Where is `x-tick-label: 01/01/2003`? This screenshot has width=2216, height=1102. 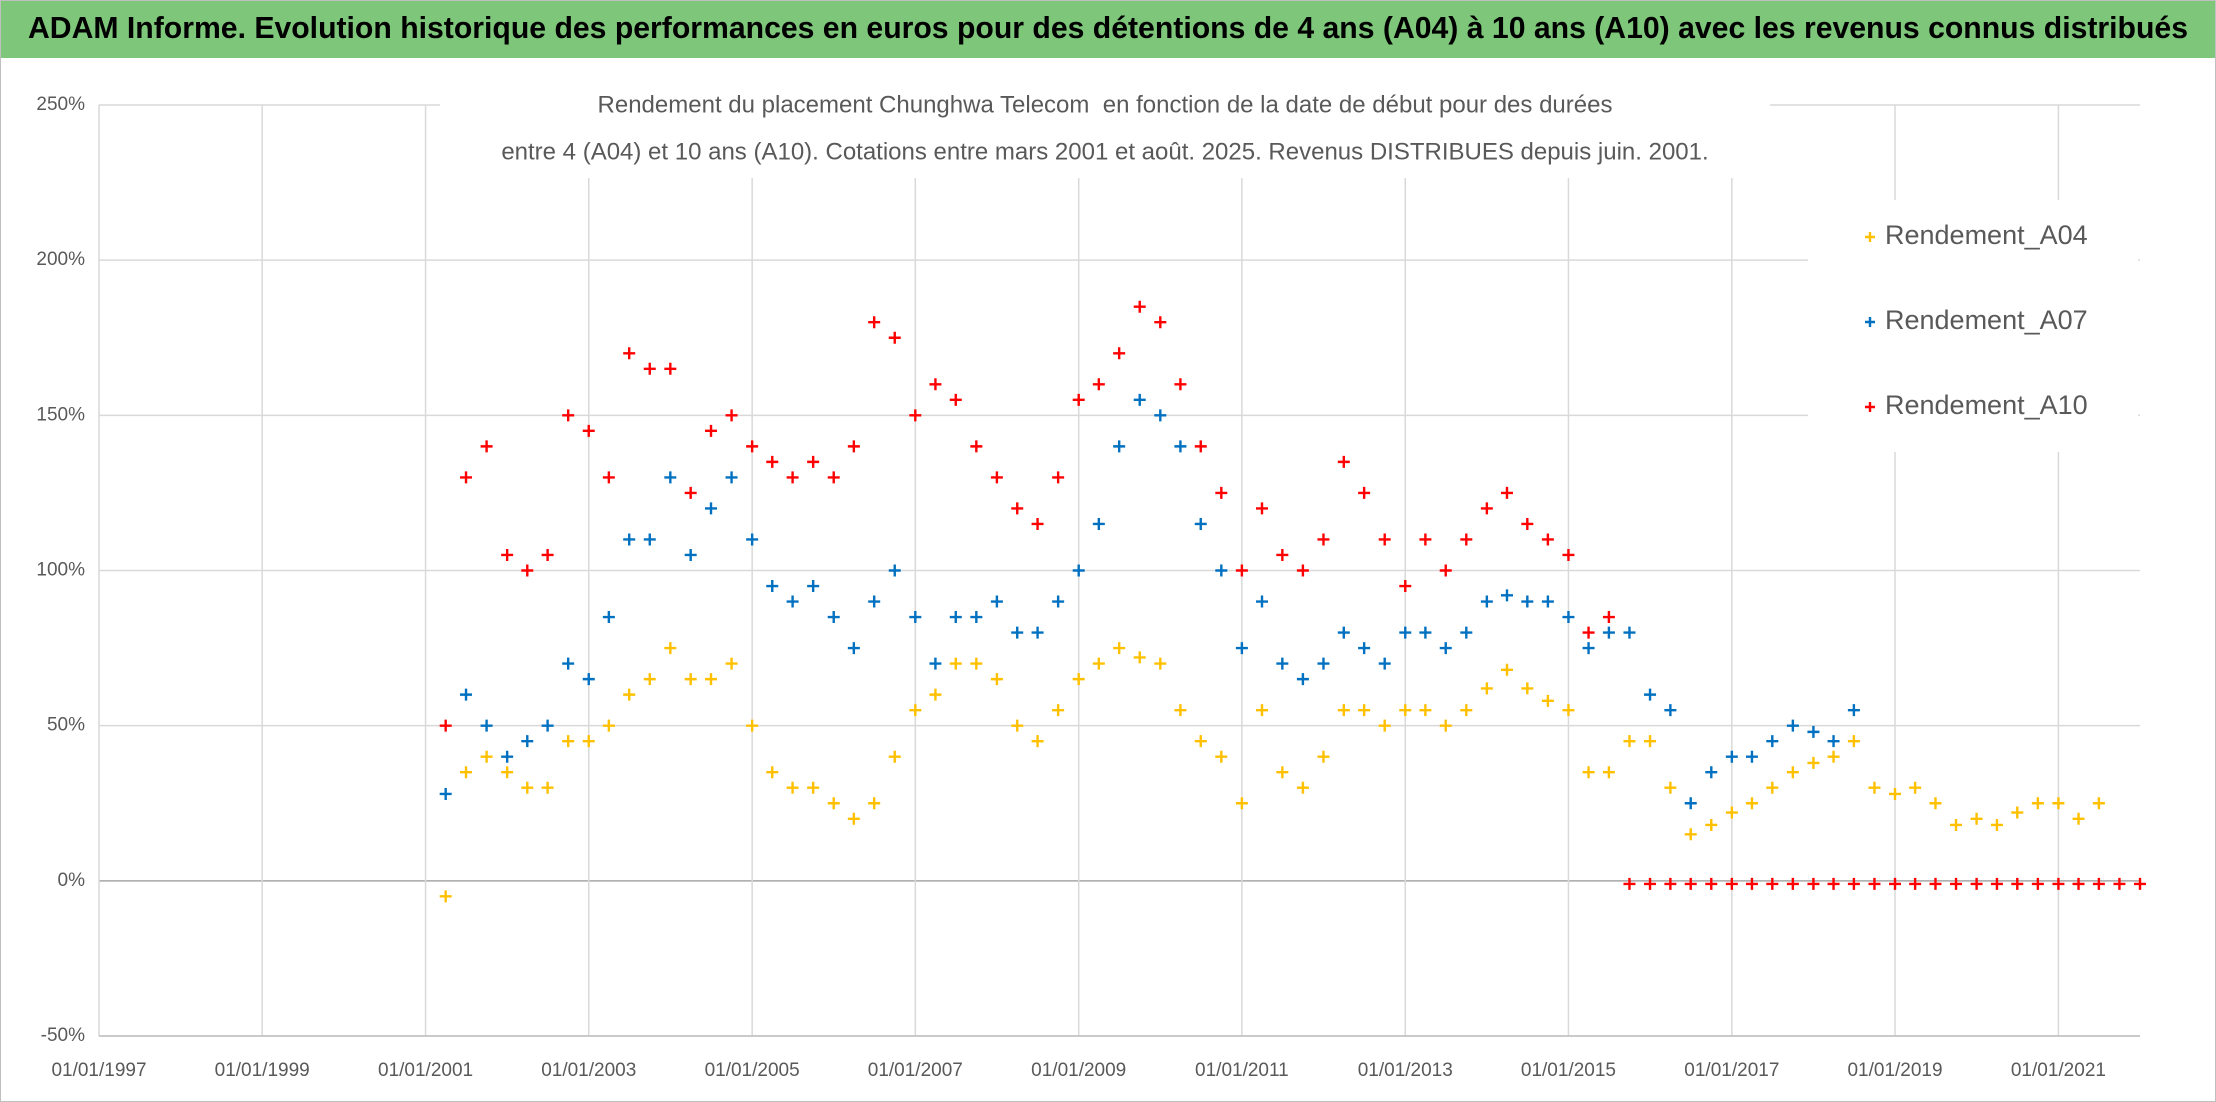 x-tick-label: 01/01/2003 is located at coordinates (588, 1070).